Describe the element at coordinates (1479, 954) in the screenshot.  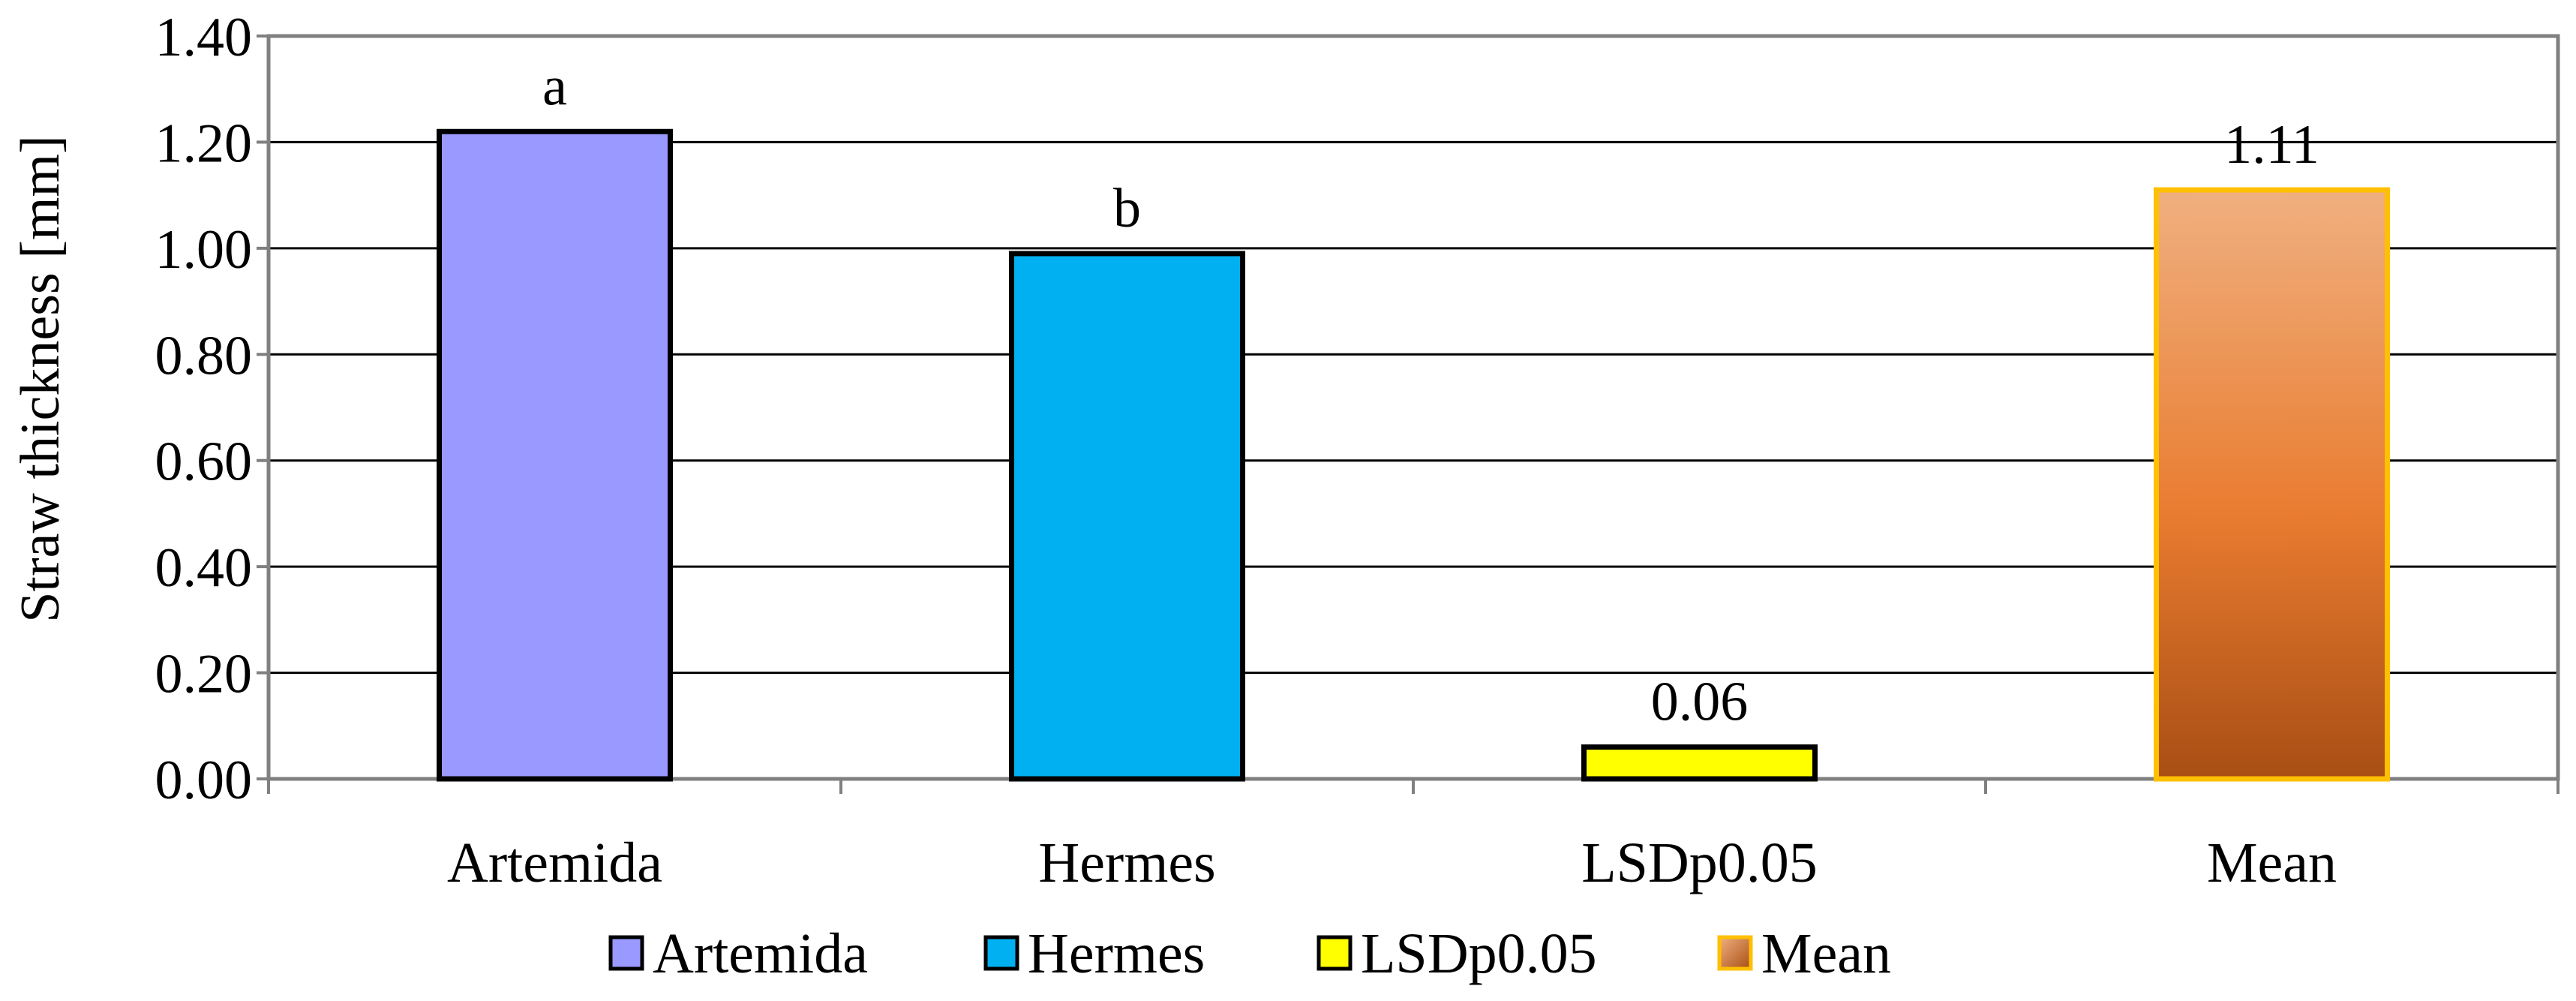
I see `legend-label: LSDp0.05` at that location.